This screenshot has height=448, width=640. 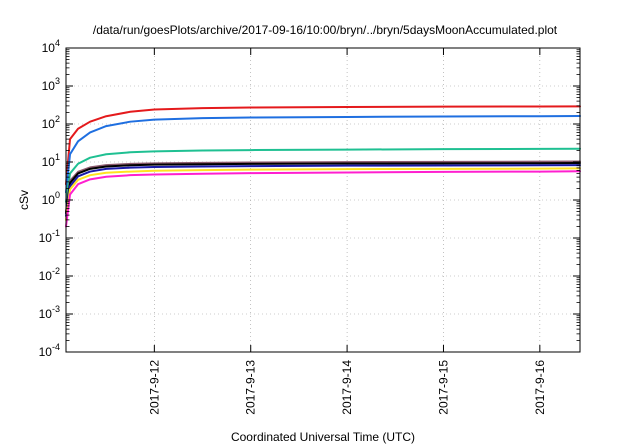 I want to click on y-tick-label: 10¹, so click(x=51, y=160).